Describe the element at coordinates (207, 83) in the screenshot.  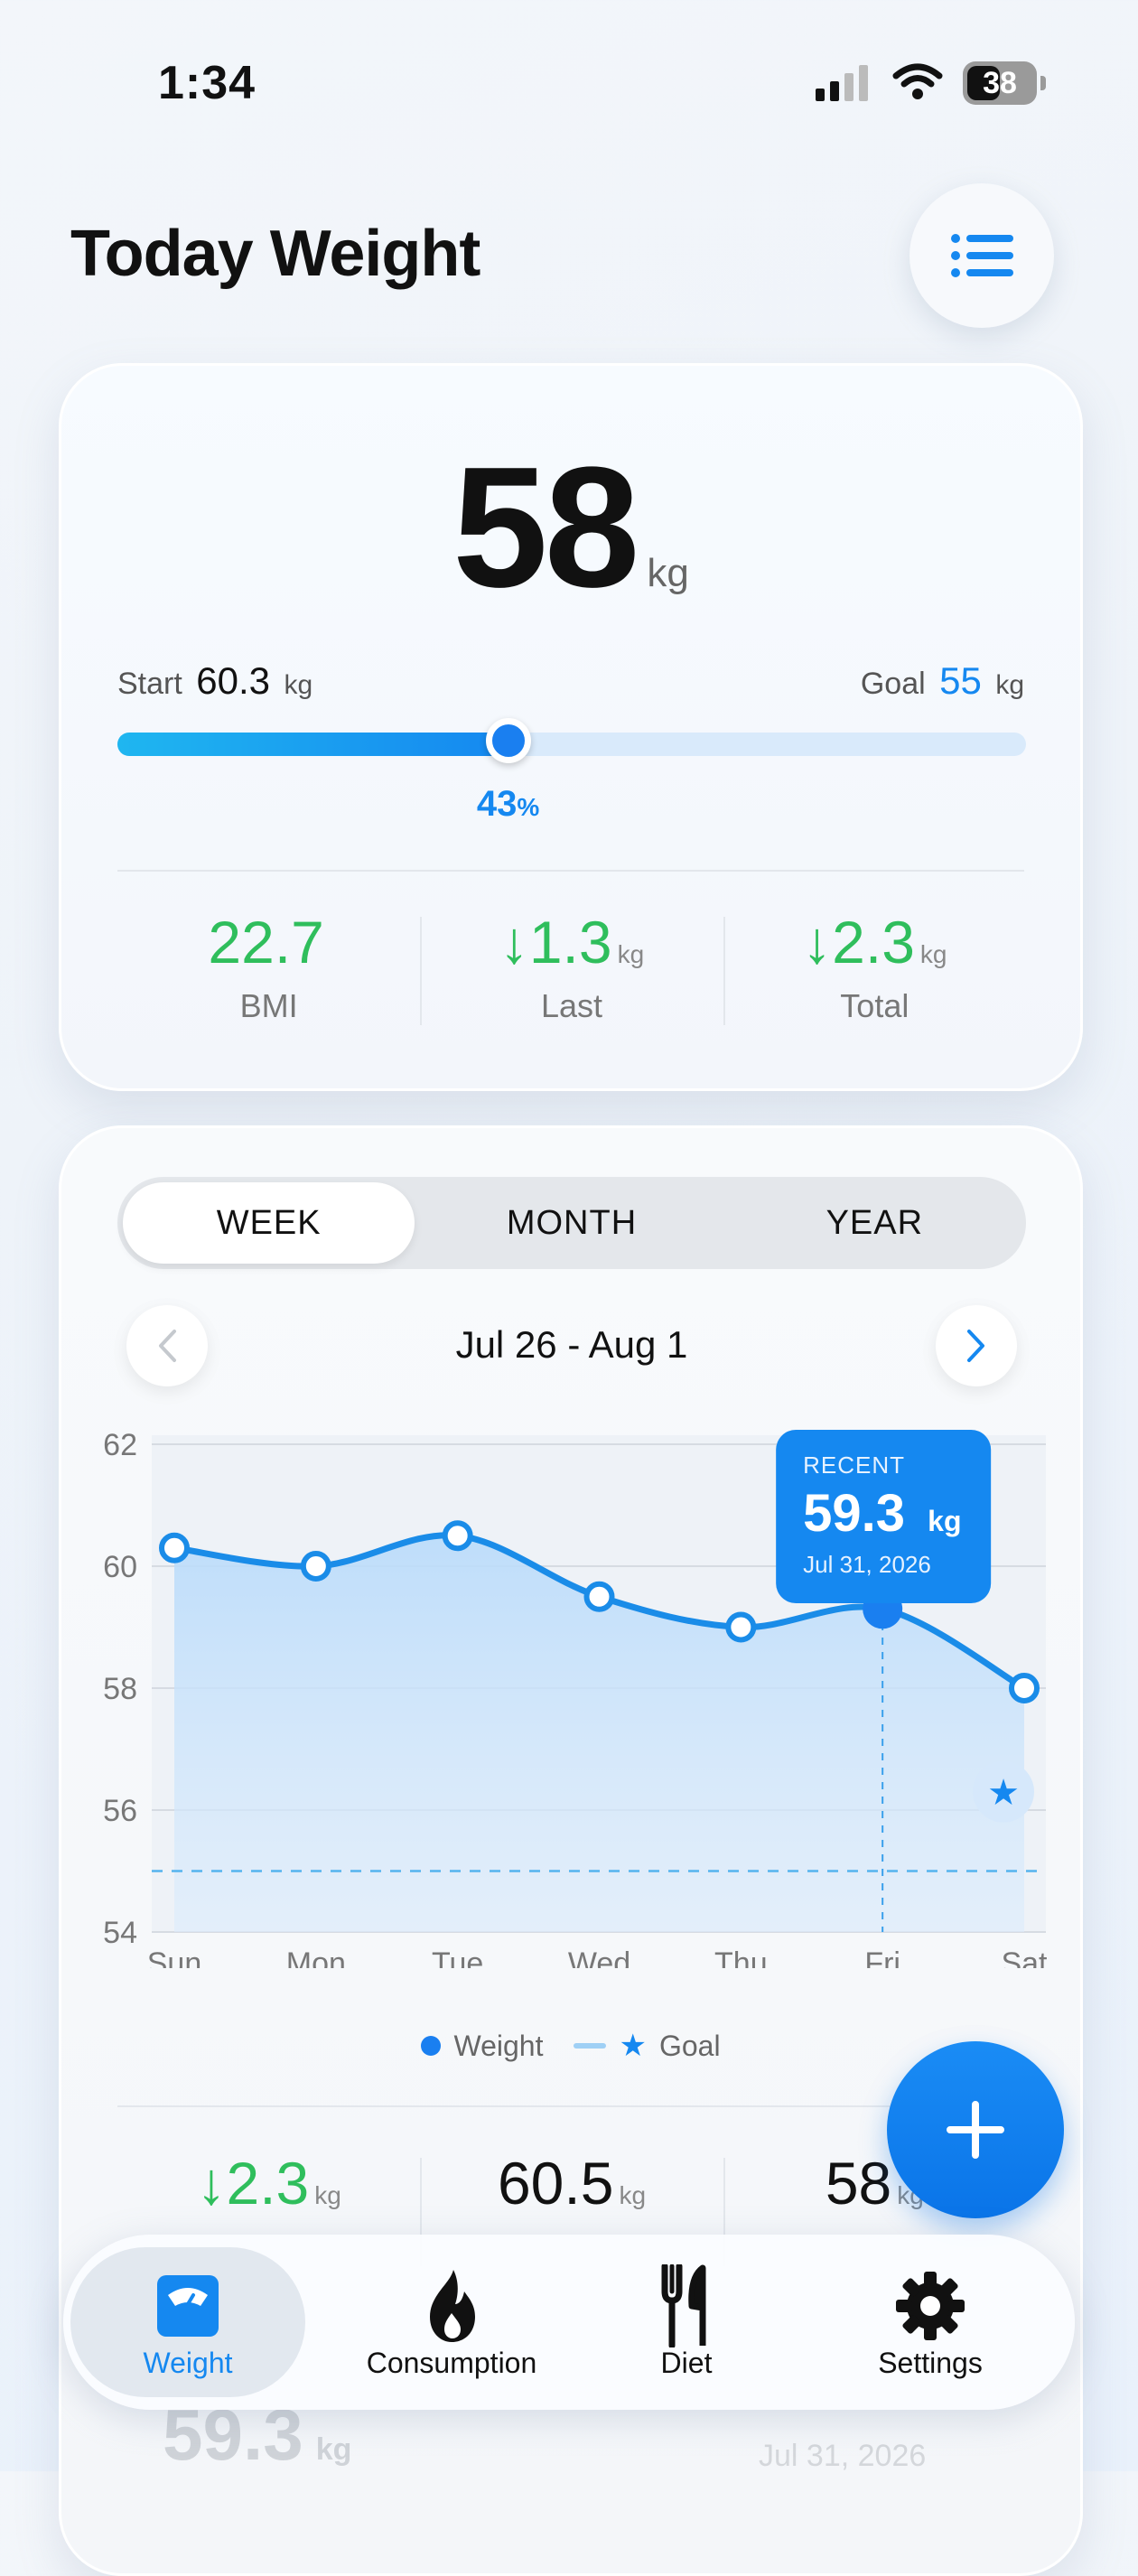
I see `status-time: 1:34` at that location.